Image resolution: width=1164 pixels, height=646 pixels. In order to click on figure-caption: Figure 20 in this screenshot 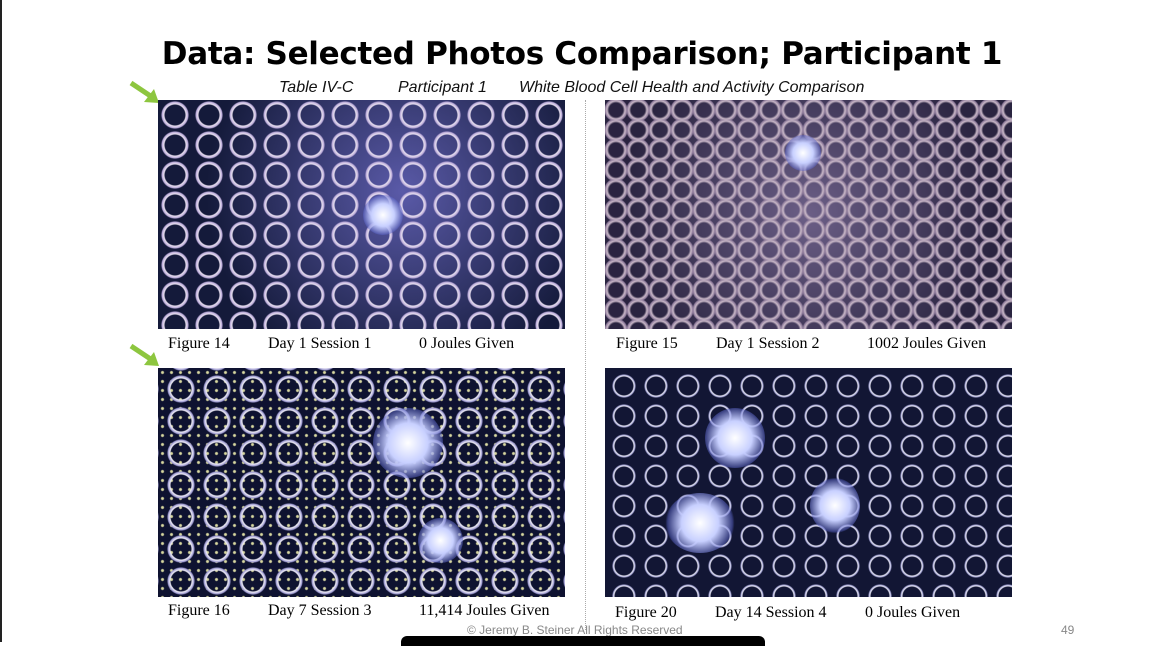, I will do `click(646, 612)`.